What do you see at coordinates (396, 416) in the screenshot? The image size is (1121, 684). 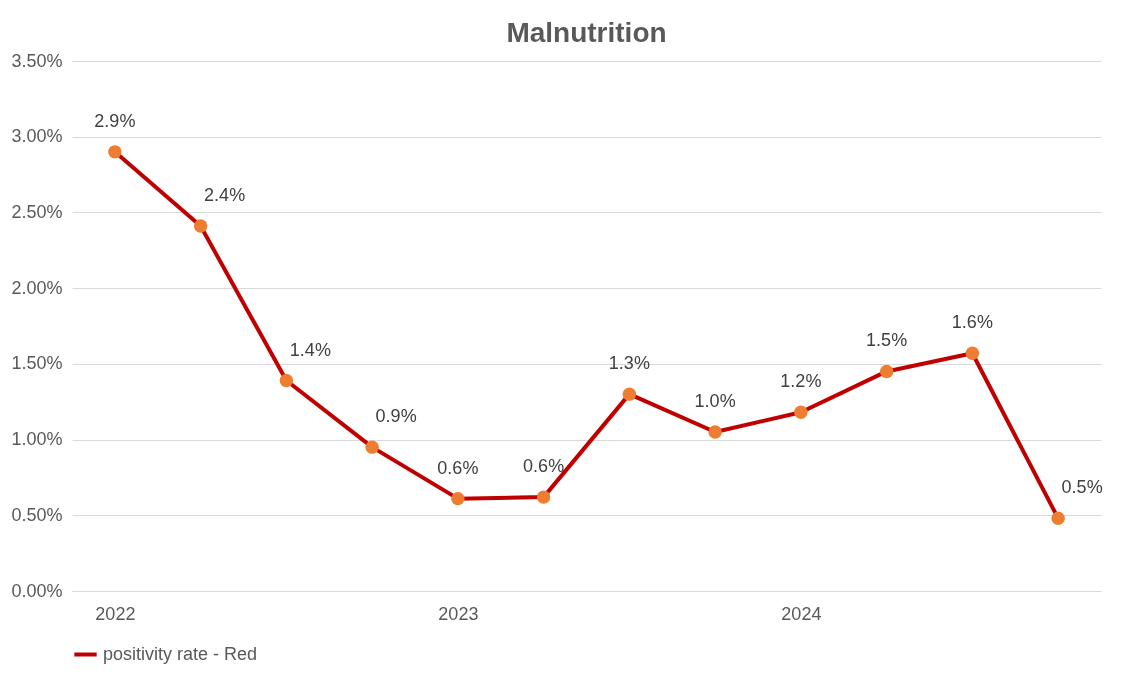 I see `data-label: 0.9%` at bounding box center [396, 416].